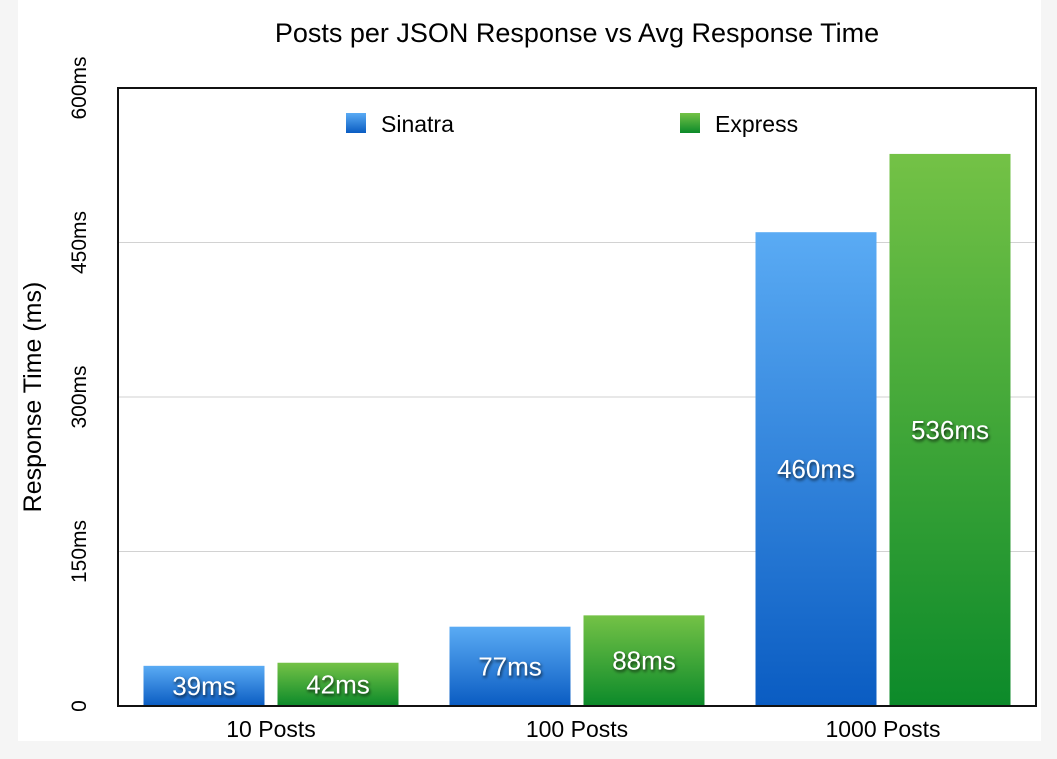  I want to click on x-tick-labels: 10 Posts 100 Posts 1000 Posts, so click(583, 729).